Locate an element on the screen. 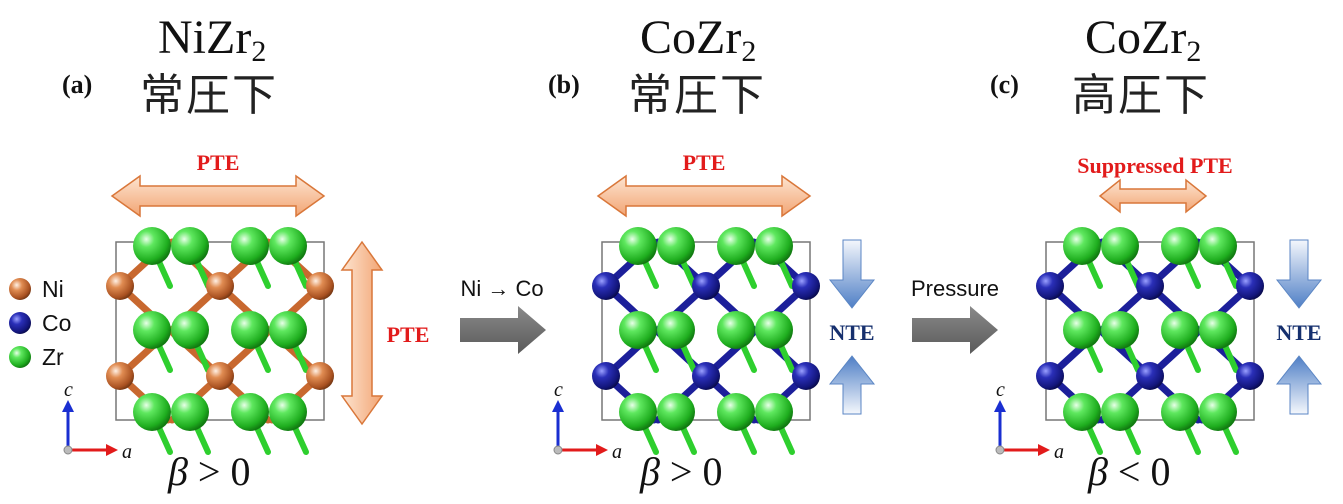  beta-b-relation: > 0 is located at coordinates (696, 471).